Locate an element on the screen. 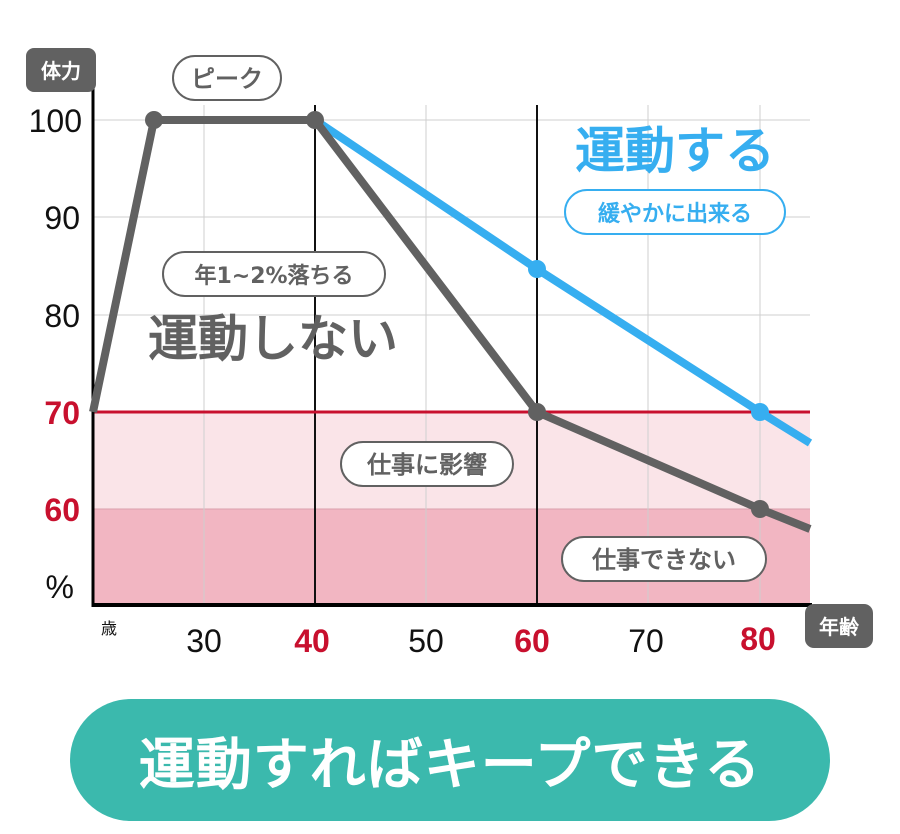 Image resolution: width=900 pixels, height=834 pixels. peak-pill is located at coordinates (227, 78).